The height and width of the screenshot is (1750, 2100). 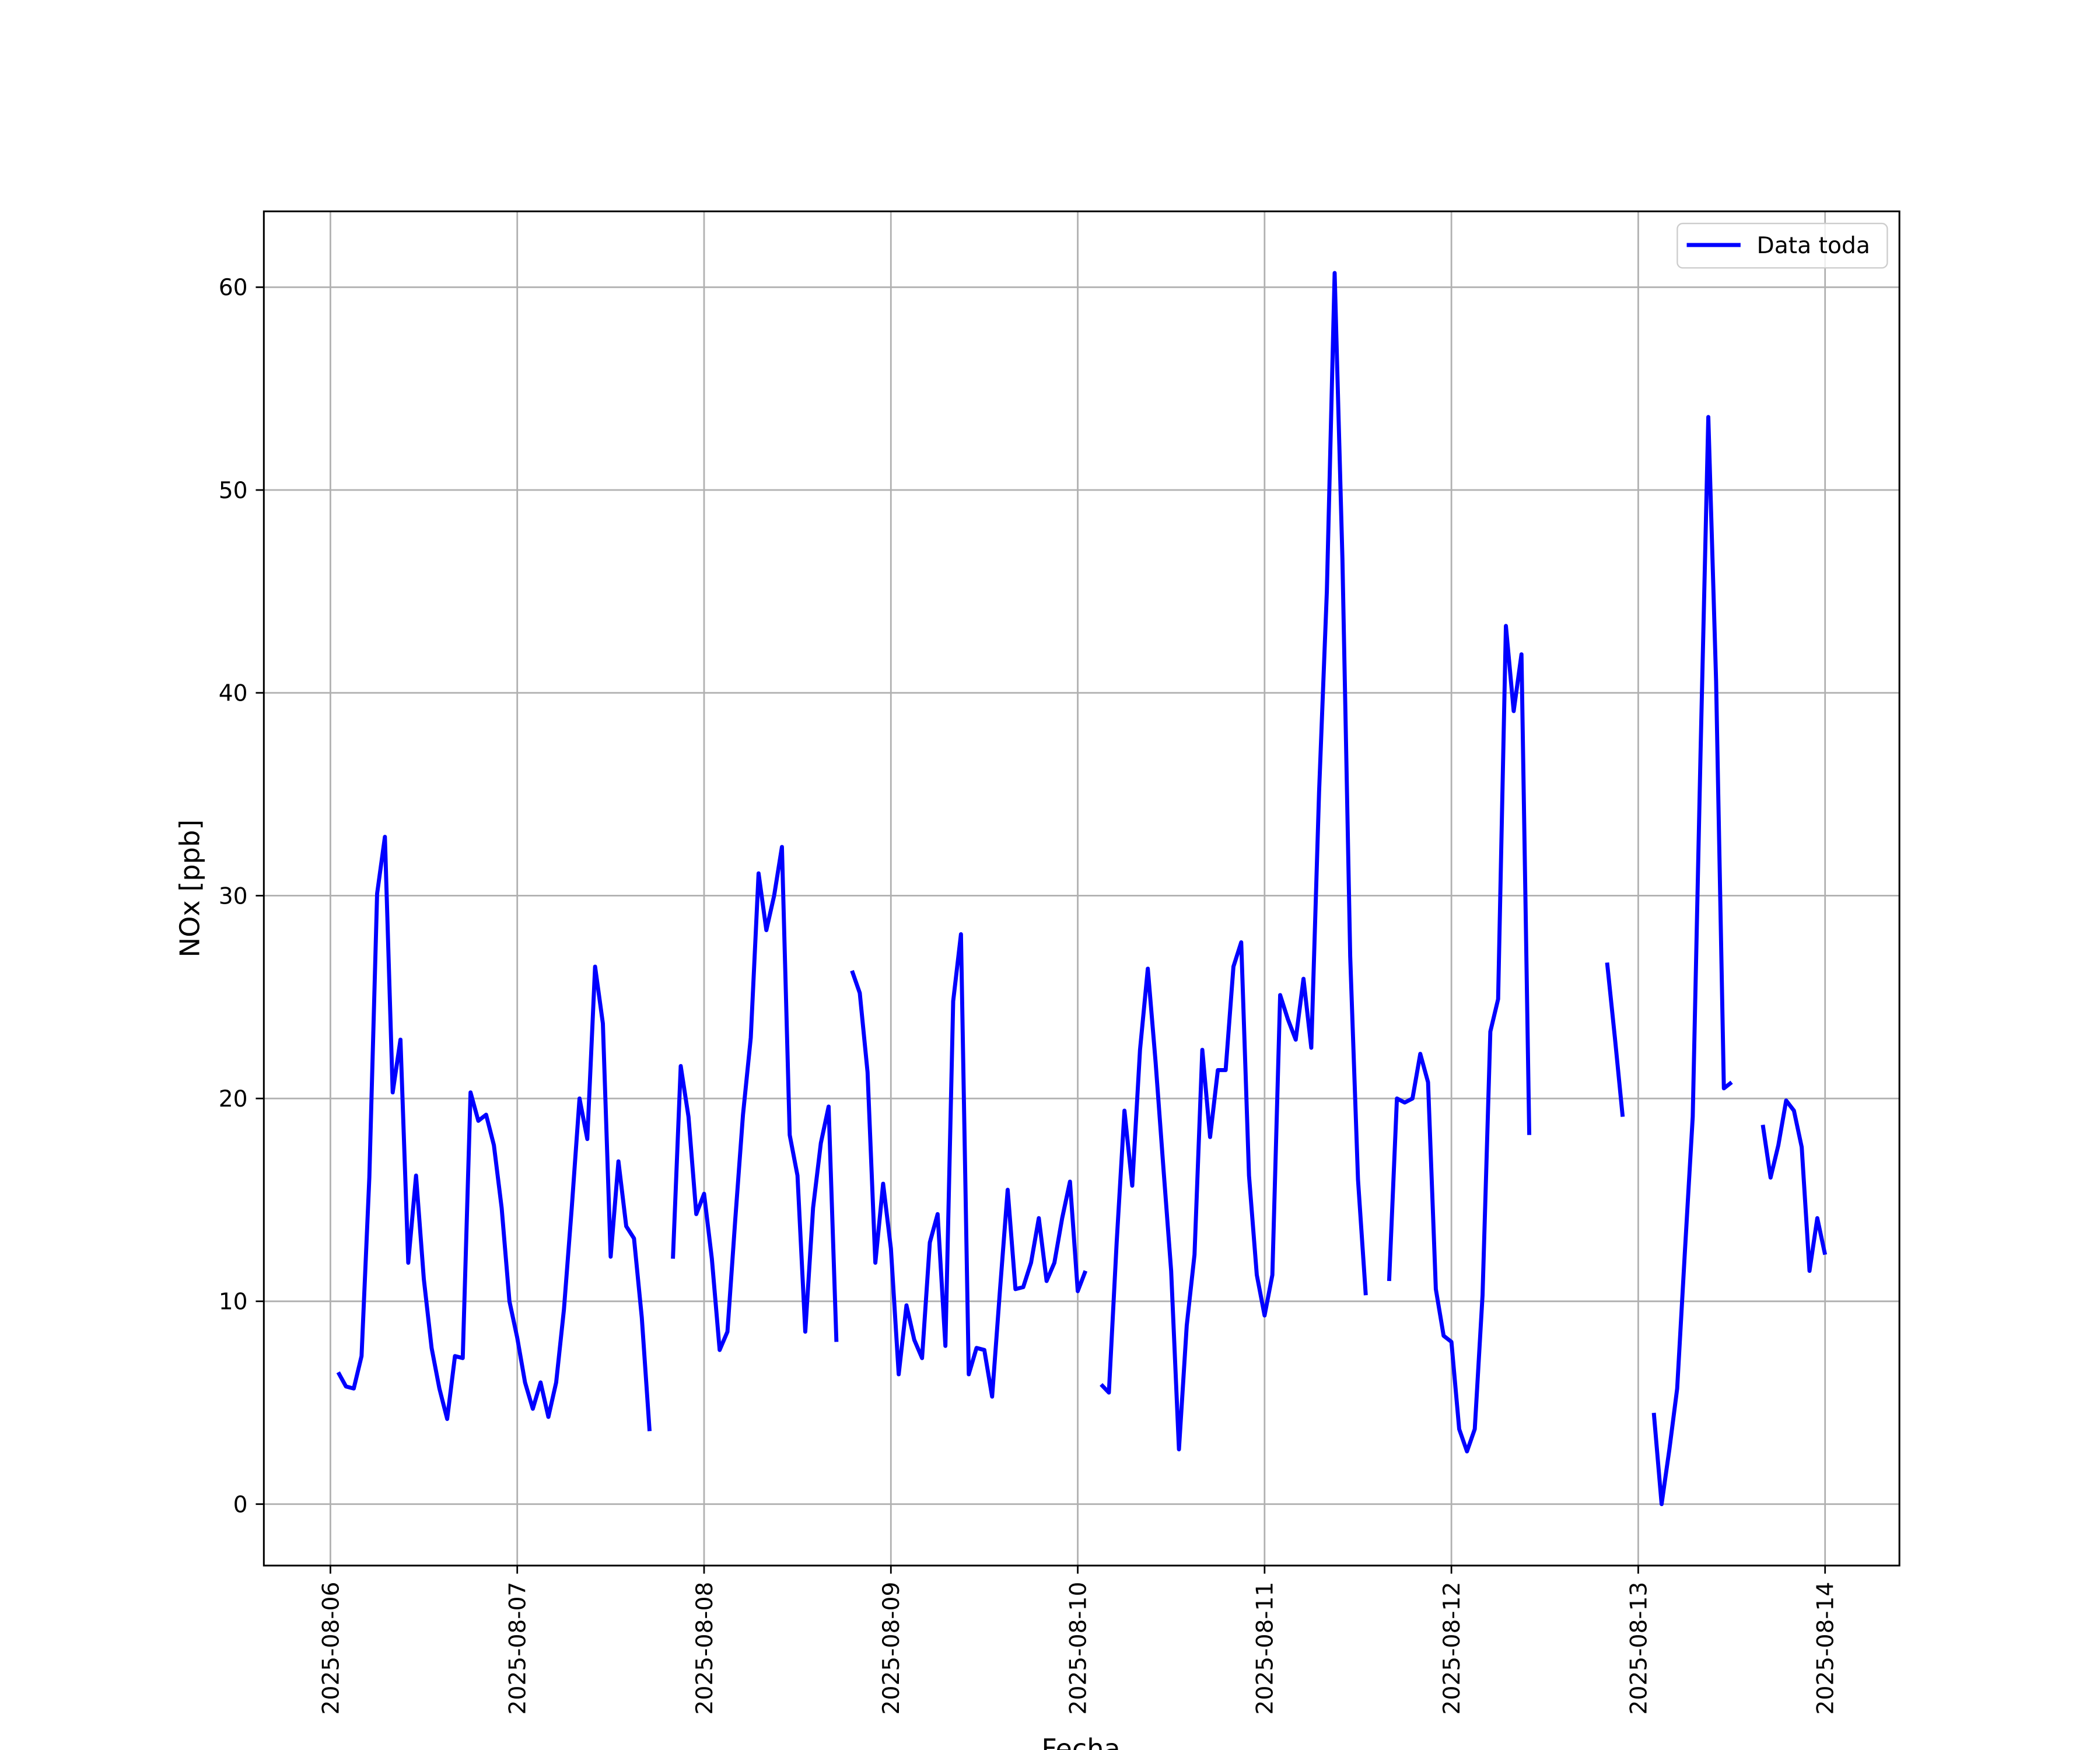 I want to click on y-tick-label: 30, so click(x=233, y=896).